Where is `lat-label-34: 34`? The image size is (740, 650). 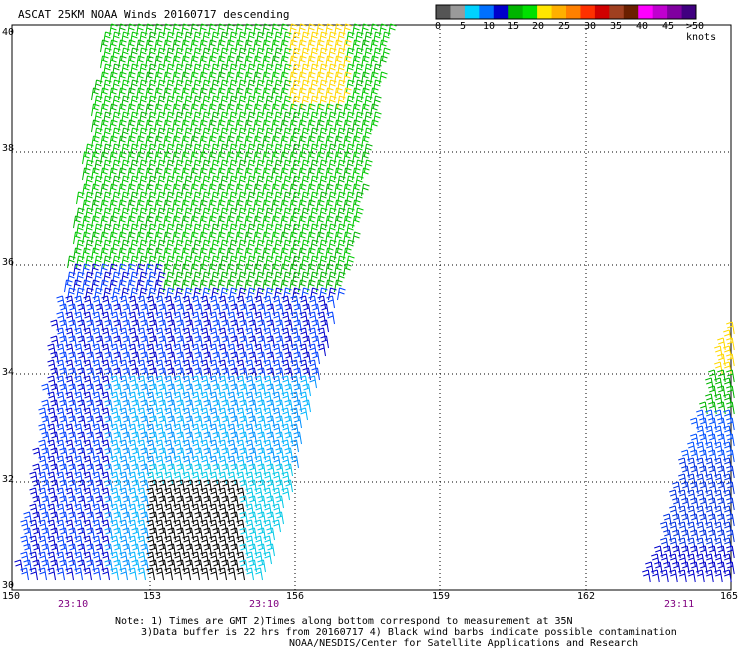
lat-label-34: 34 is located at coordinates (8, 372).